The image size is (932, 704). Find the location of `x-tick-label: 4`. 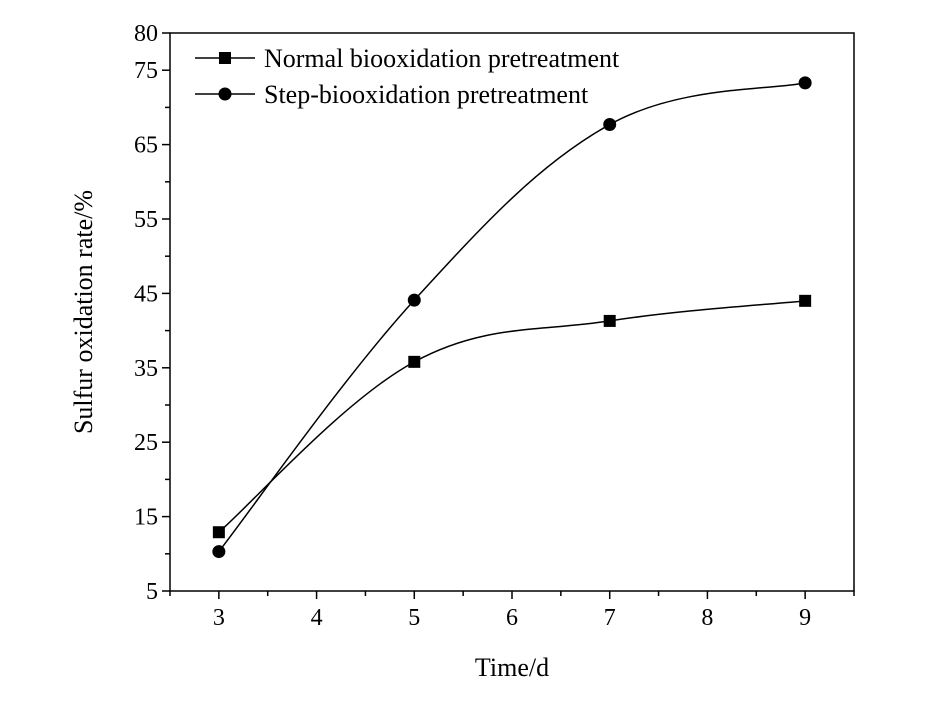

x-tick-label: 4 is located at coordinates (317, 618).